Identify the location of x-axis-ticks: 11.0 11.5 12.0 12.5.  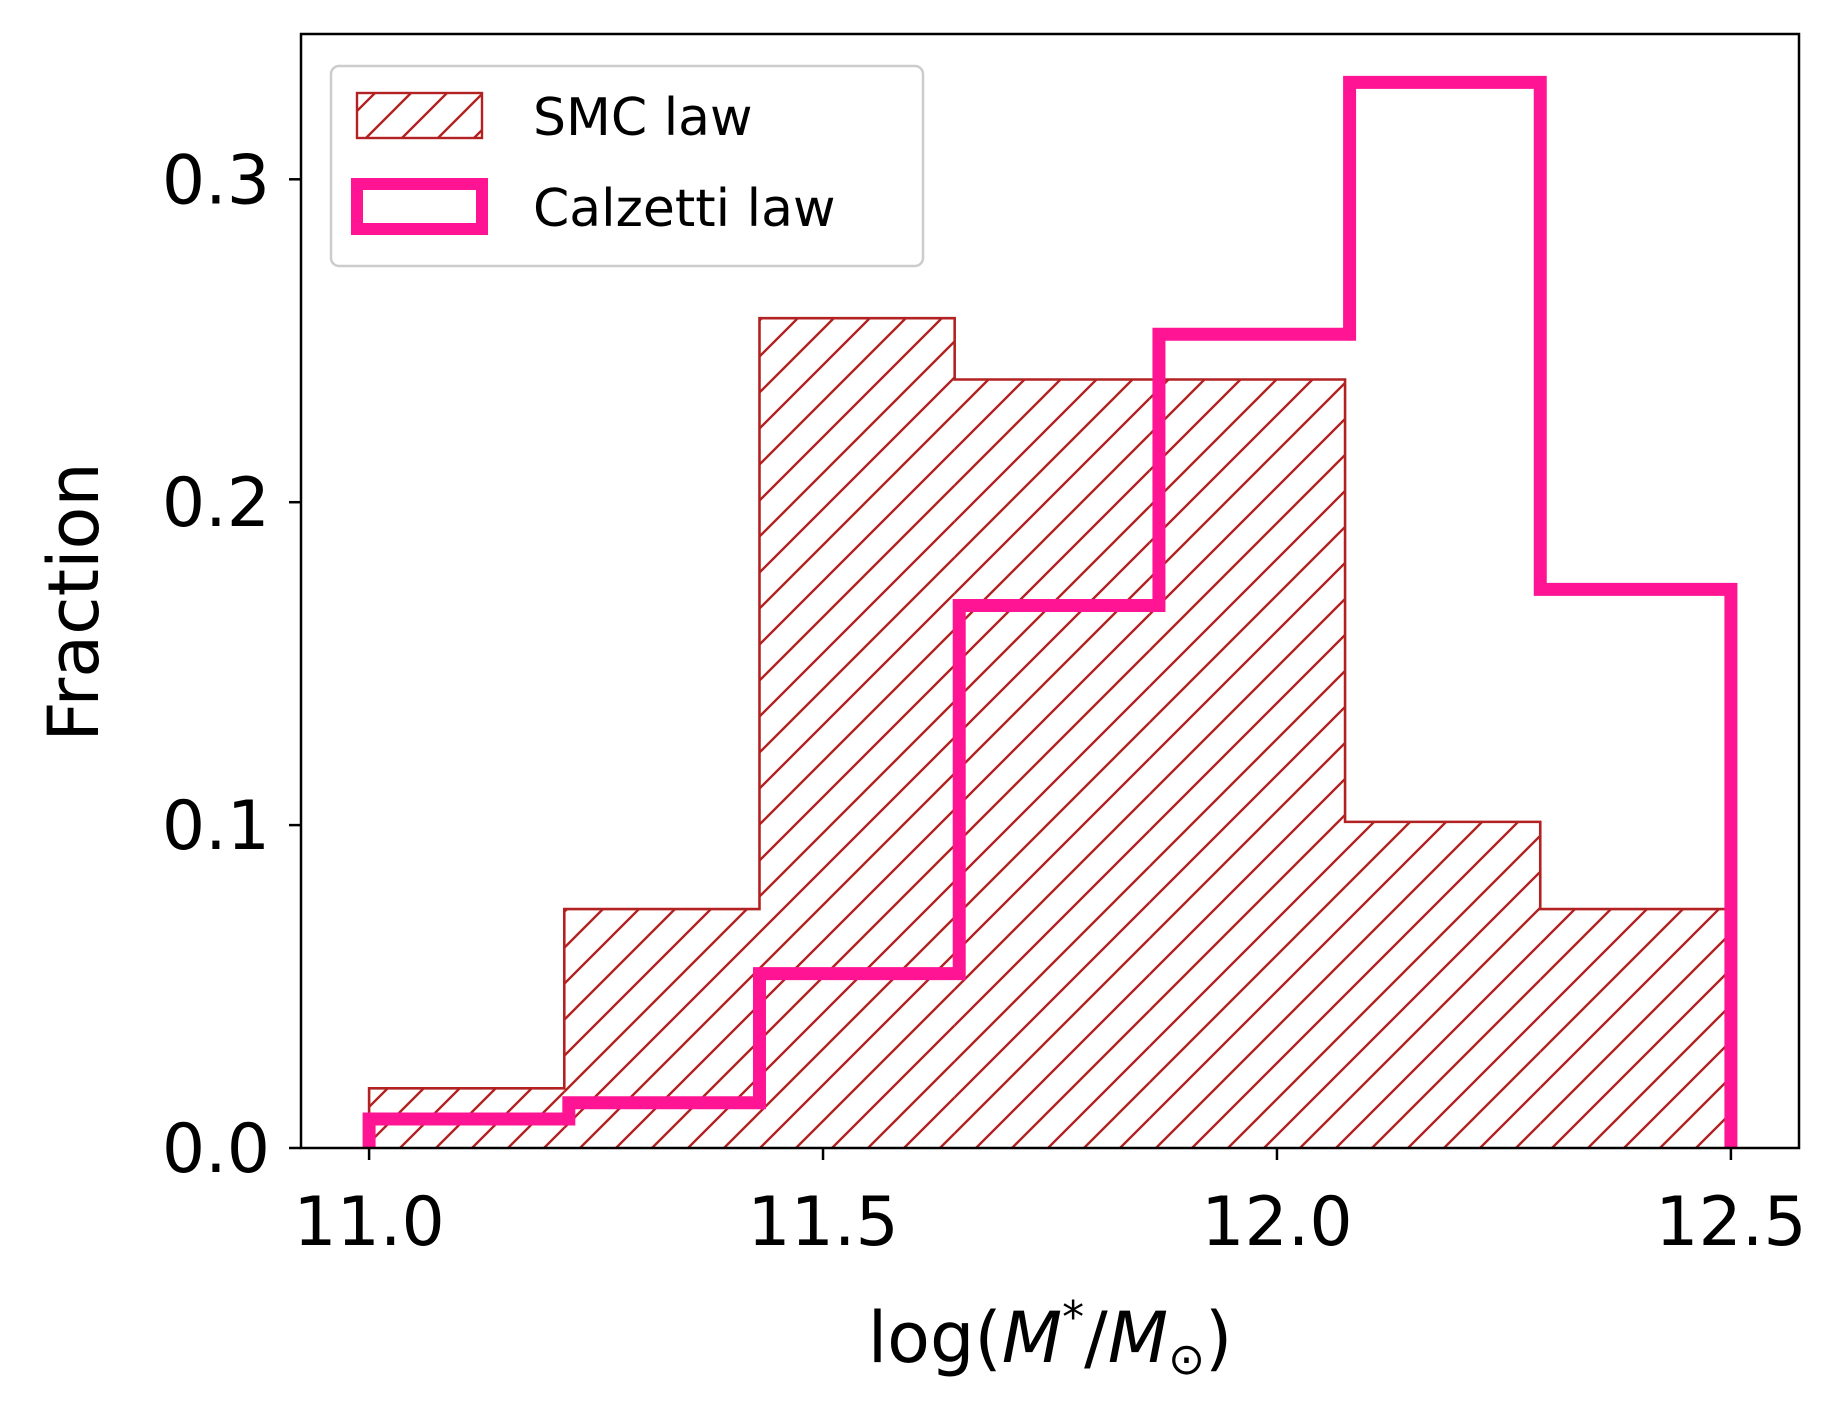
(1050, 1205).